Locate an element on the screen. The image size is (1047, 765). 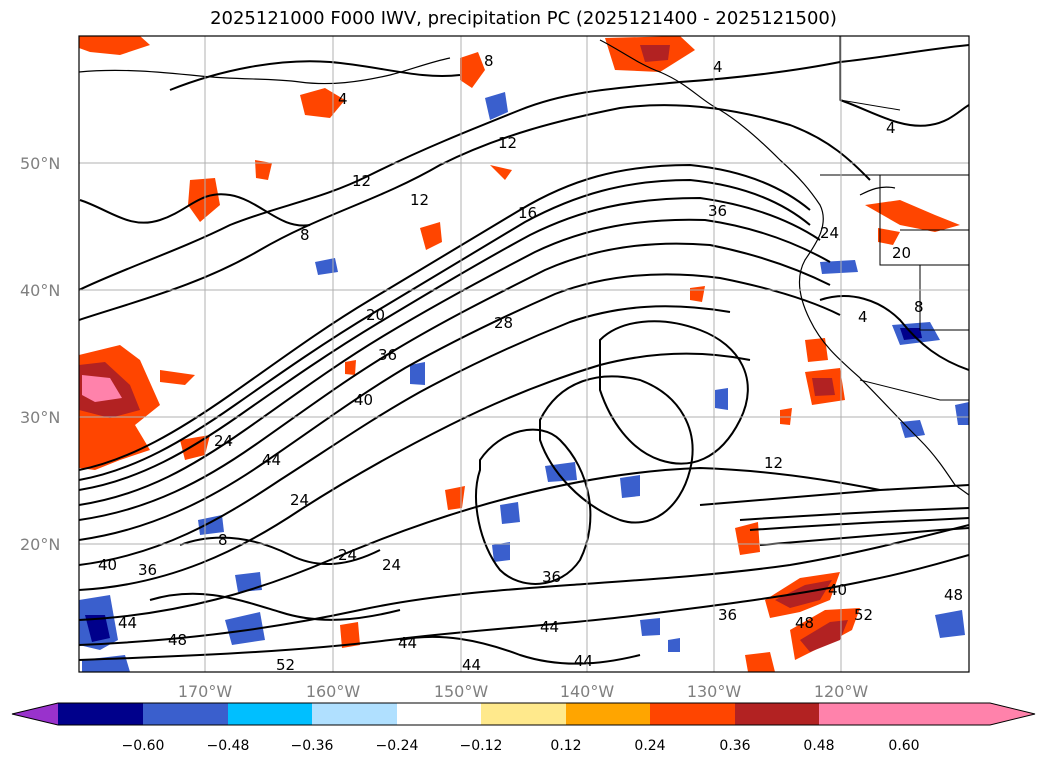
colorbar-tick: −0.12 is located at coordinates (481, 746).